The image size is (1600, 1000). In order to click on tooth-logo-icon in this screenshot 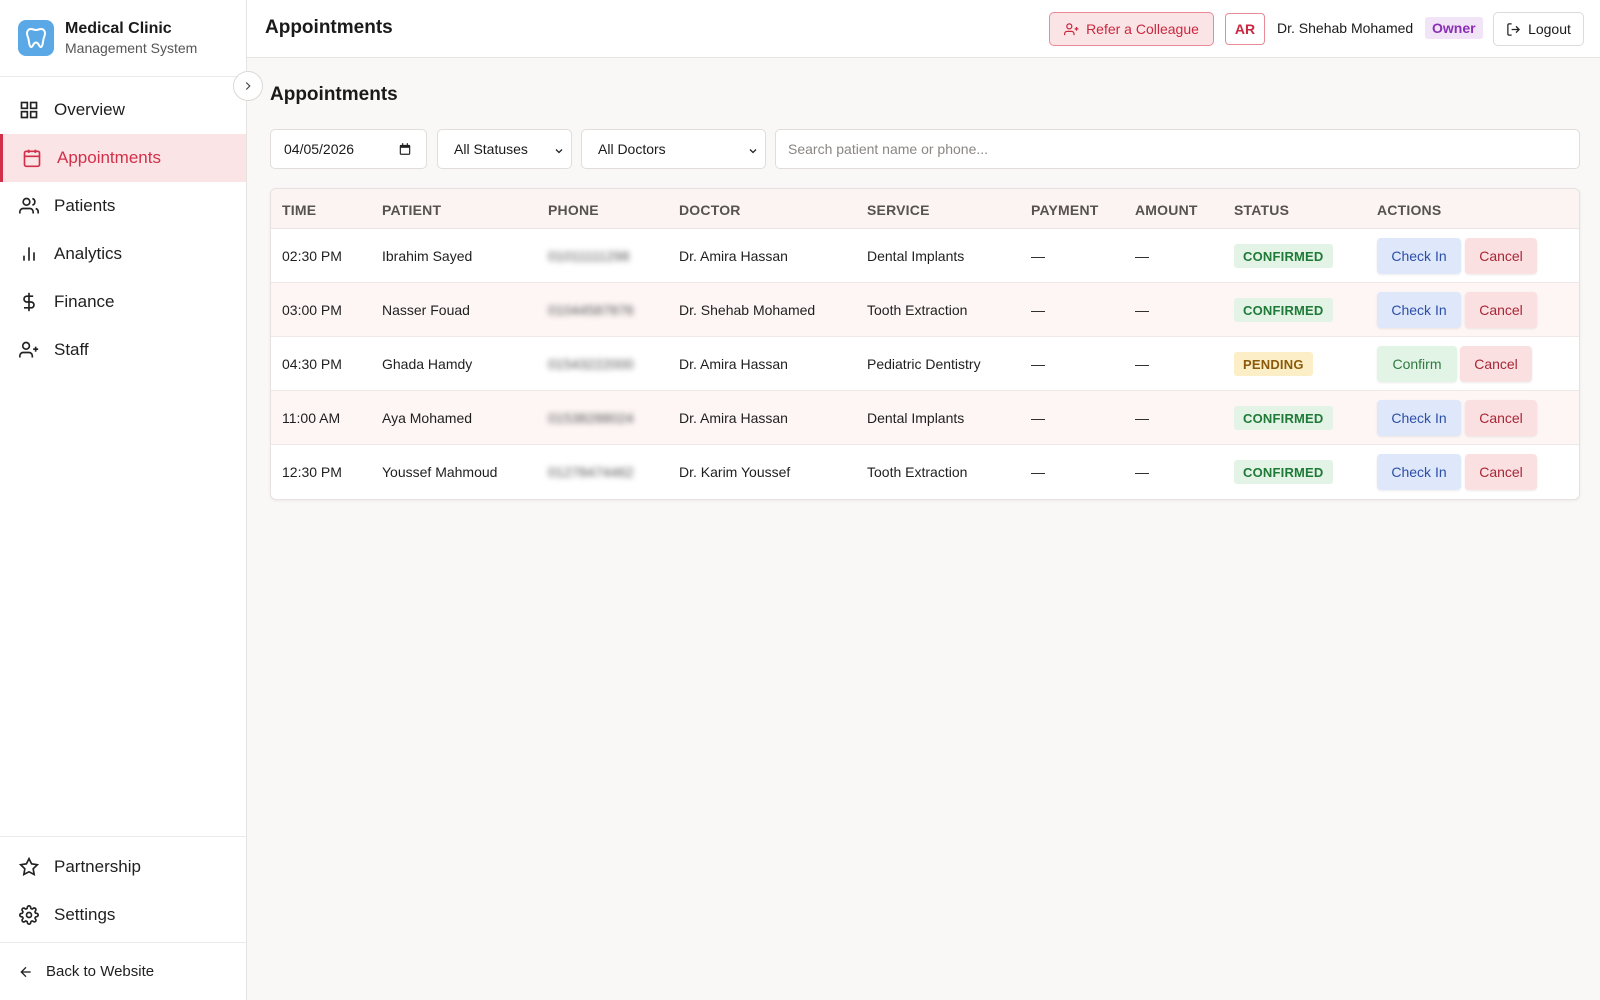, I will do `click(36, 38)`.